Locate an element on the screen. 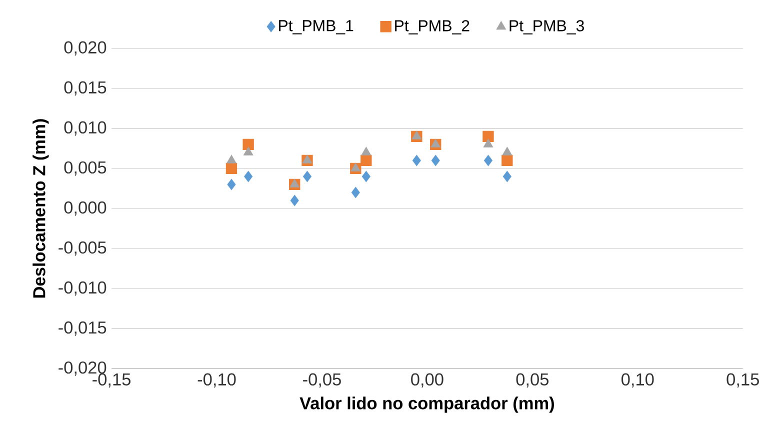  y-tick-label: 0,005 is located at coordinates (85, 168).